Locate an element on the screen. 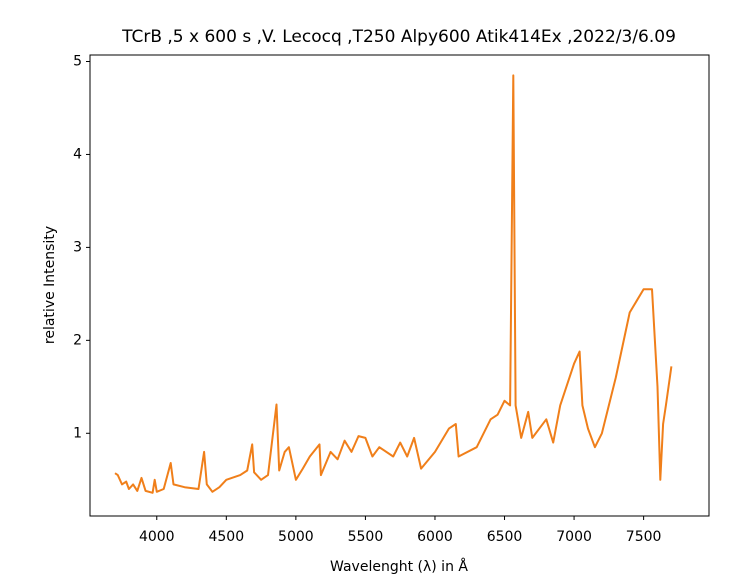 Image resolution: width=749 pixels, height=581 pixels. x-tick-label: 4000 is located at coordinates (157, 537).